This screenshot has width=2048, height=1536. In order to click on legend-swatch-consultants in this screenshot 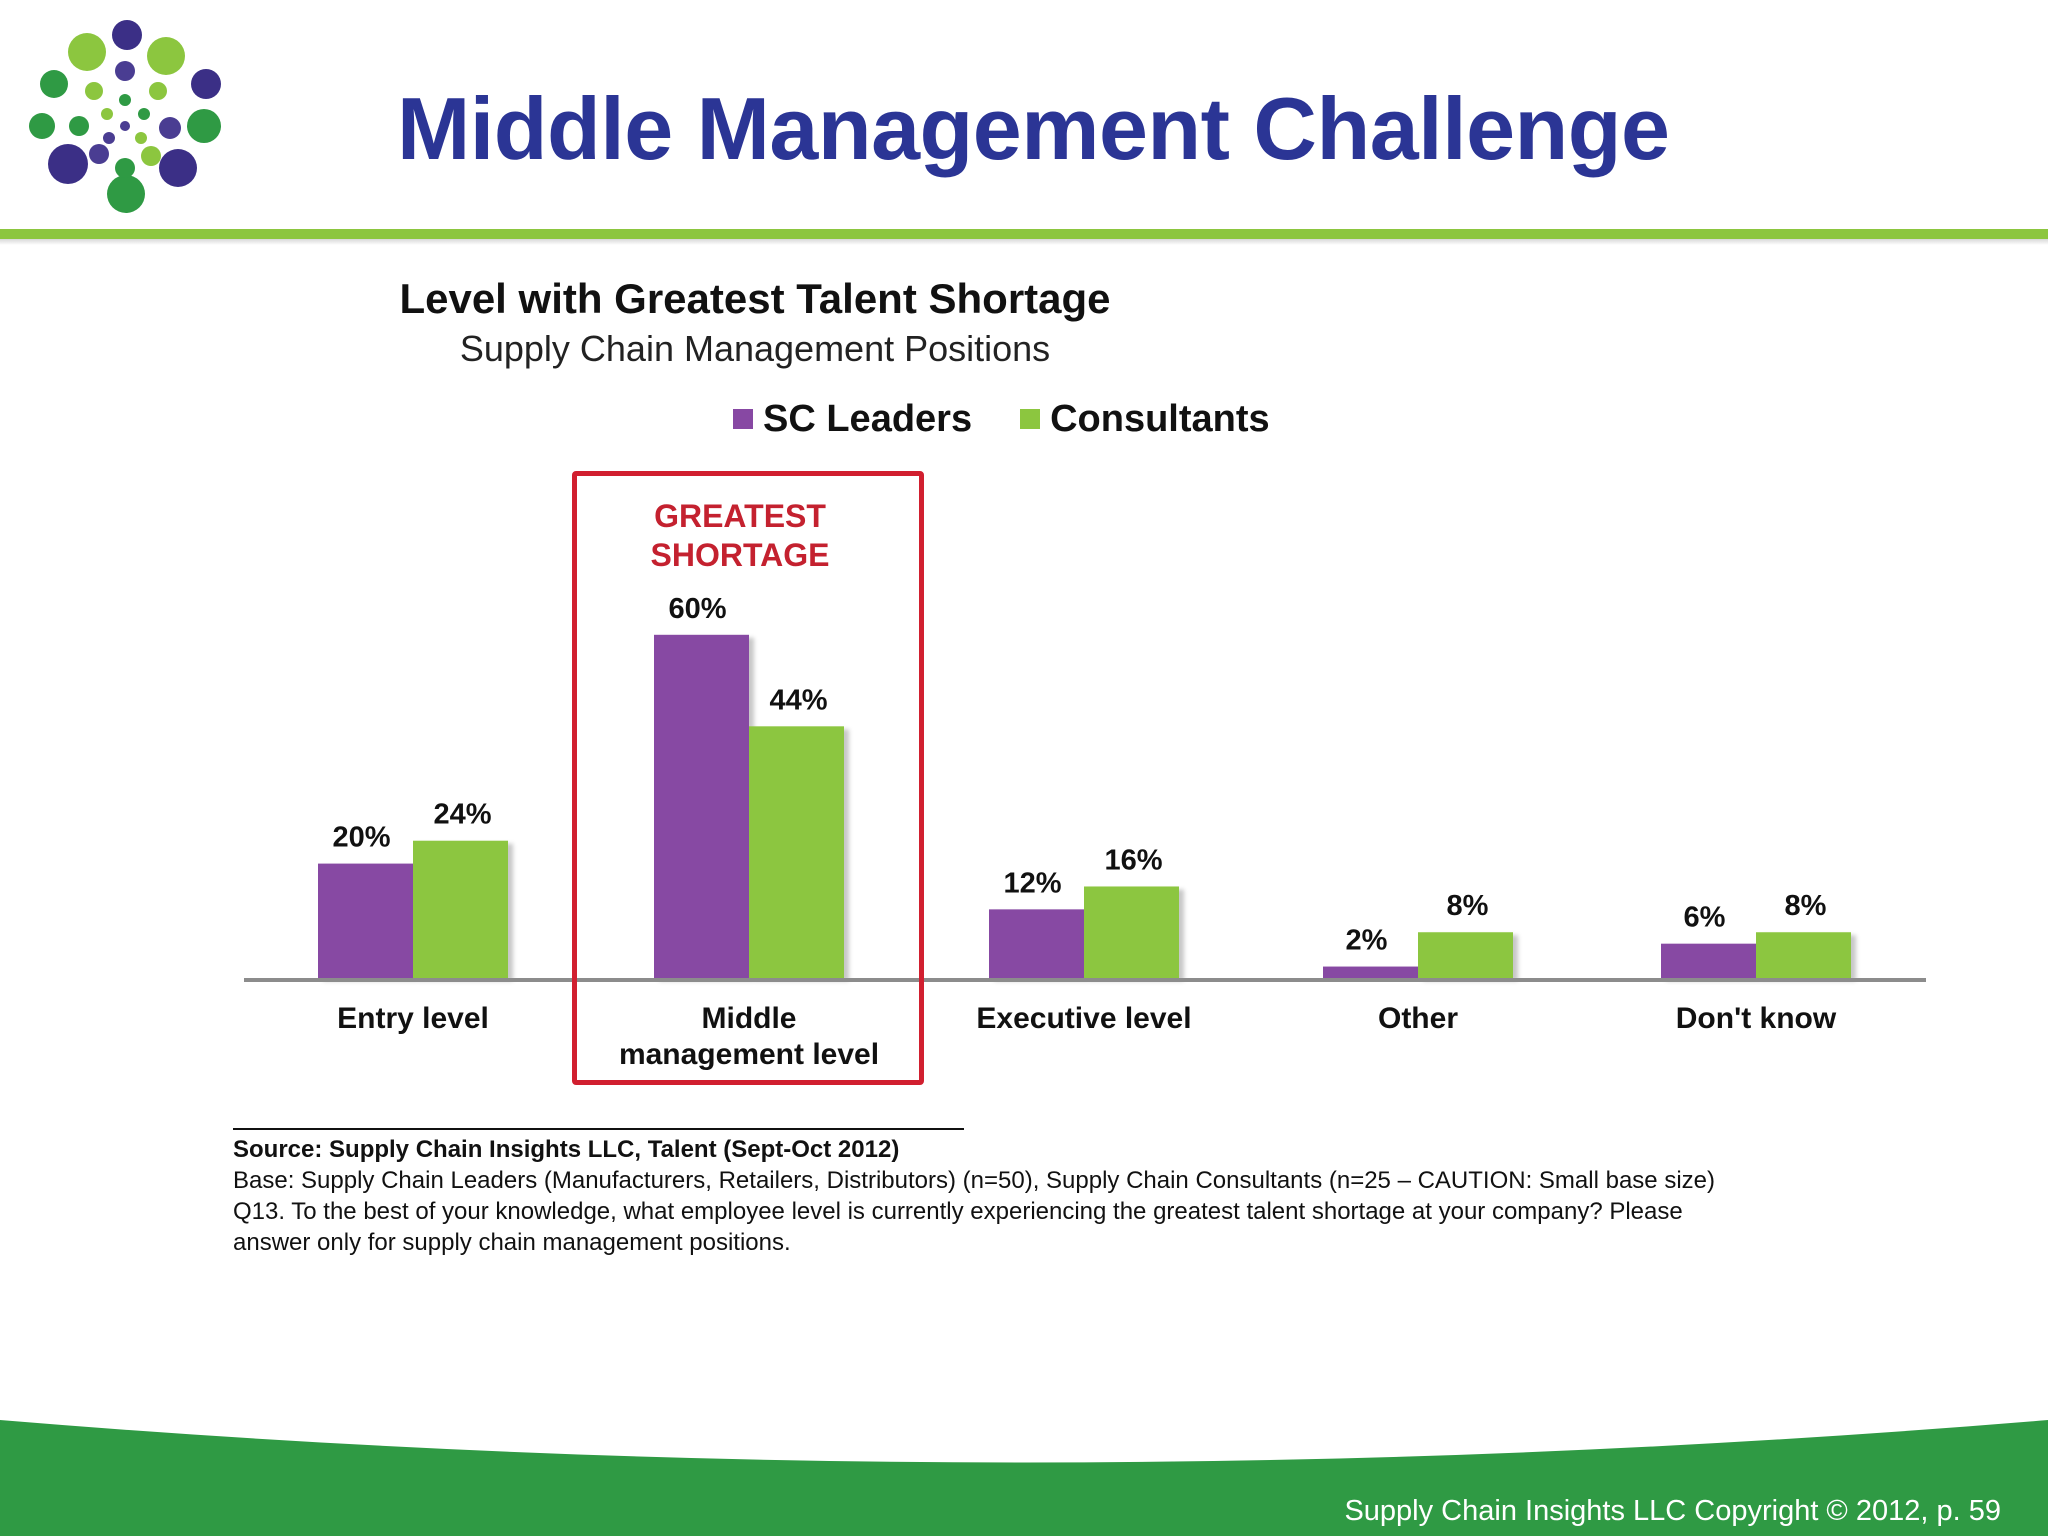, I will do `click(1030, 419)`.